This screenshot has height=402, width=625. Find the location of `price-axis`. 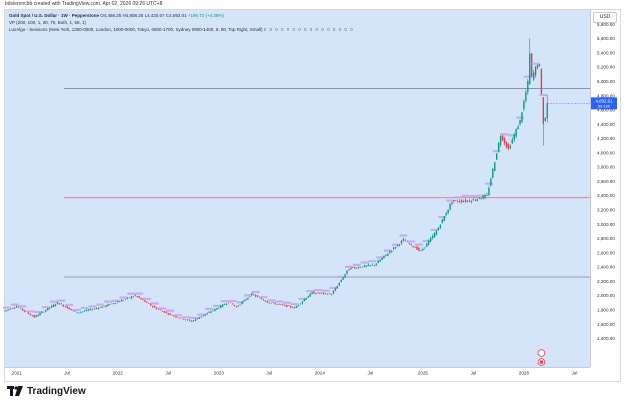

price-axis is located at coordinates (604, 188).